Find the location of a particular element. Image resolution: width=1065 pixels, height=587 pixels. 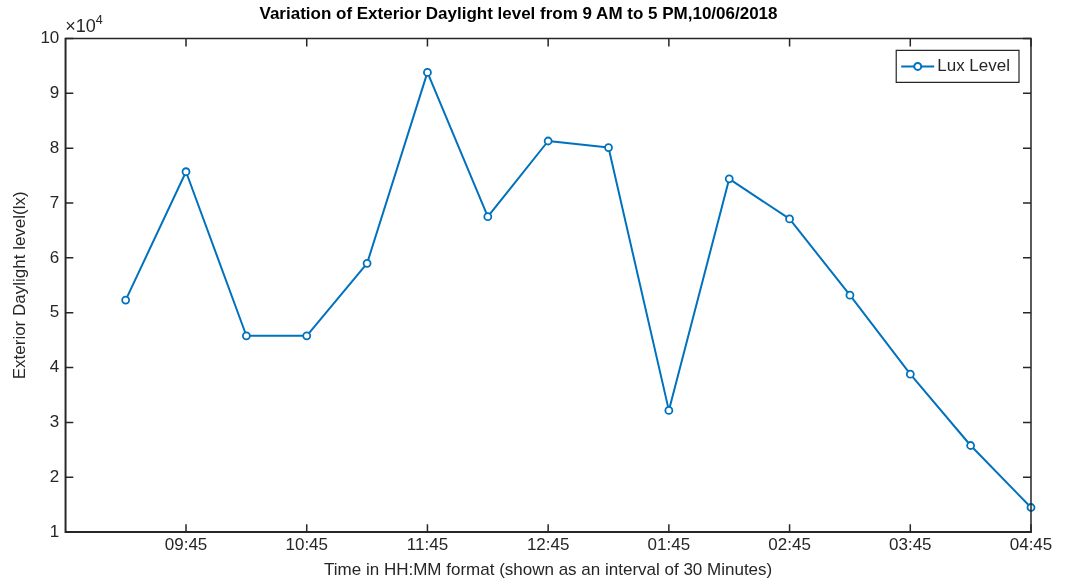

y-tick-label: 4 is located at coordinates (54, 367).